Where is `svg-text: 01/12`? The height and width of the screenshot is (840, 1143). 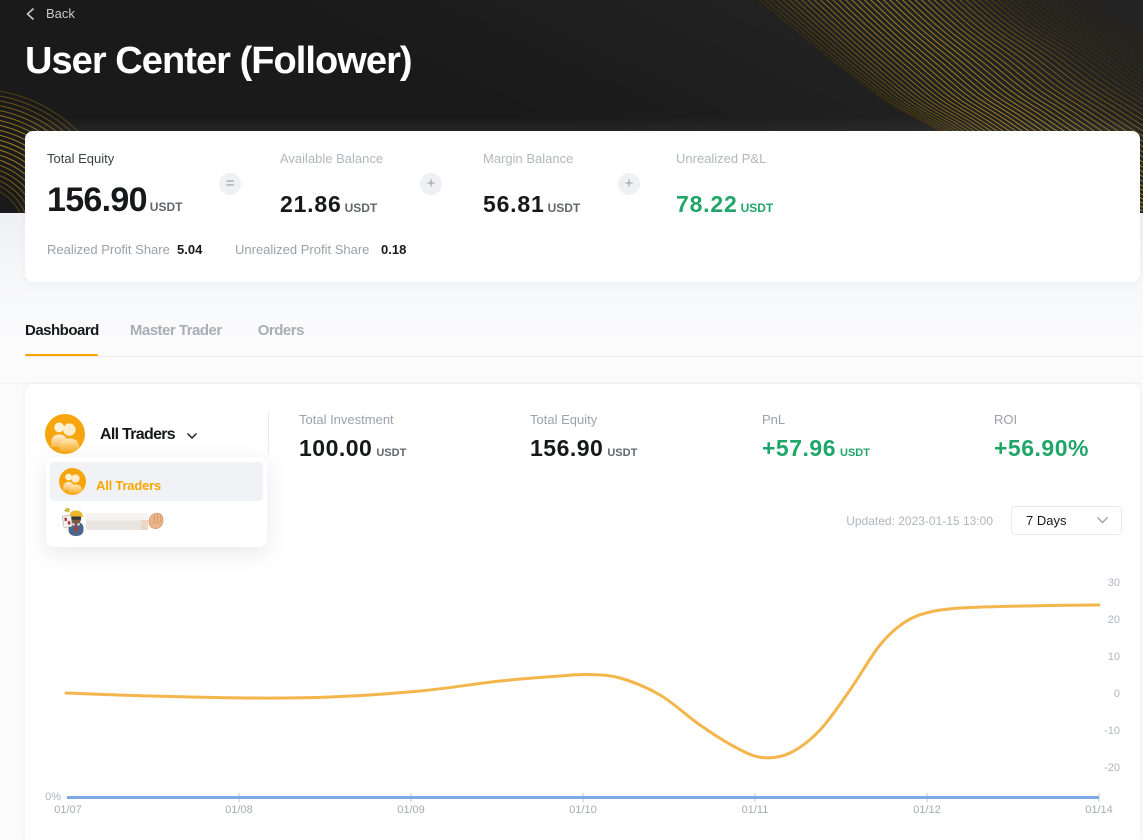
svg-text: 01/12 is located at coordinates (927, 810).